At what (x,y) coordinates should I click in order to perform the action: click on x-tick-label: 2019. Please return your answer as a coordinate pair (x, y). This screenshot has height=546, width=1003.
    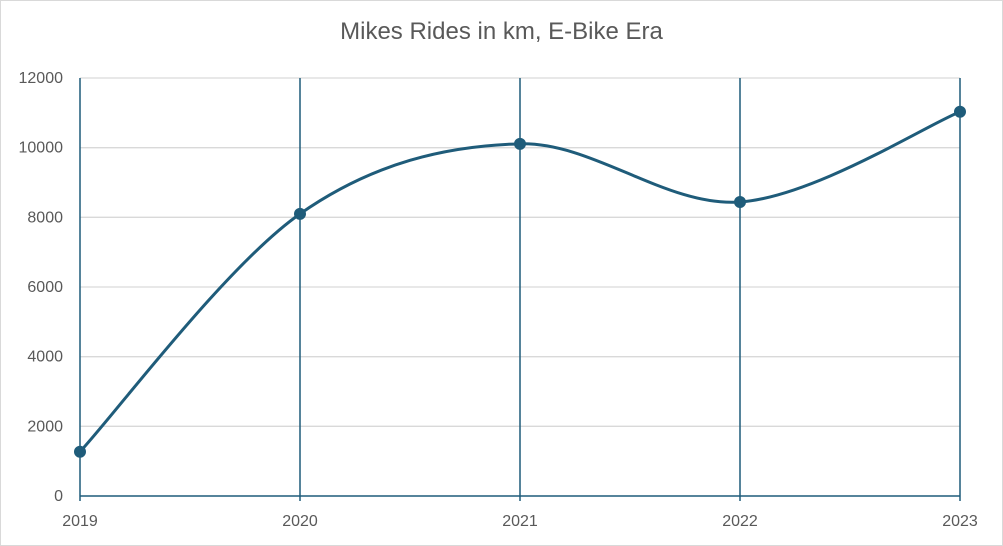
    Looking at the image, I should click on (80, 521).